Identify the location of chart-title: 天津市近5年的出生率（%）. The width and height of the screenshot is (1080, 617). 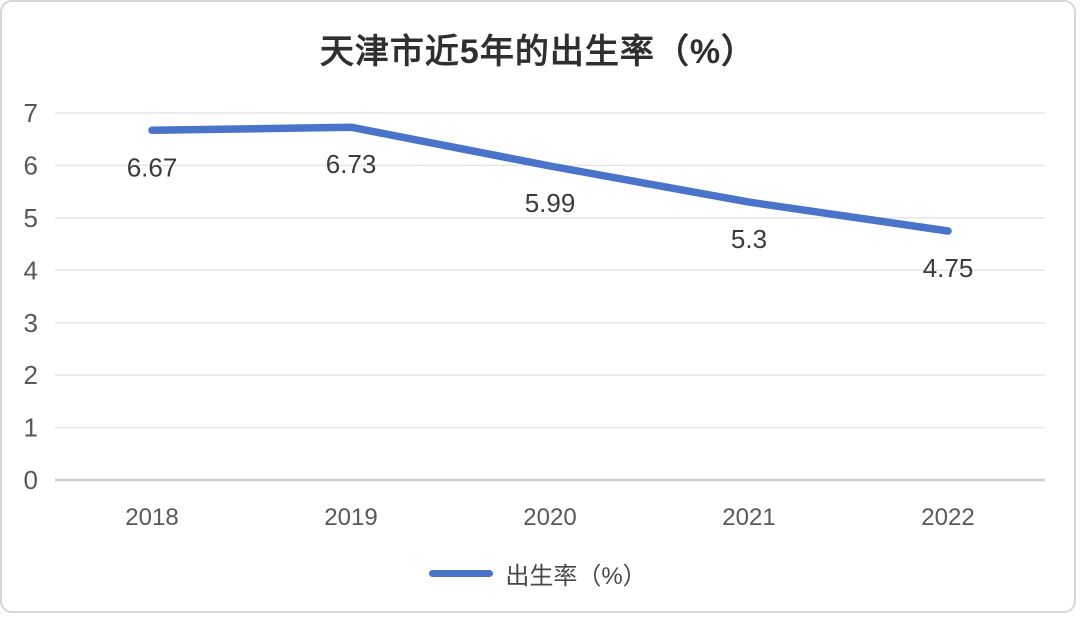
(538, 52).